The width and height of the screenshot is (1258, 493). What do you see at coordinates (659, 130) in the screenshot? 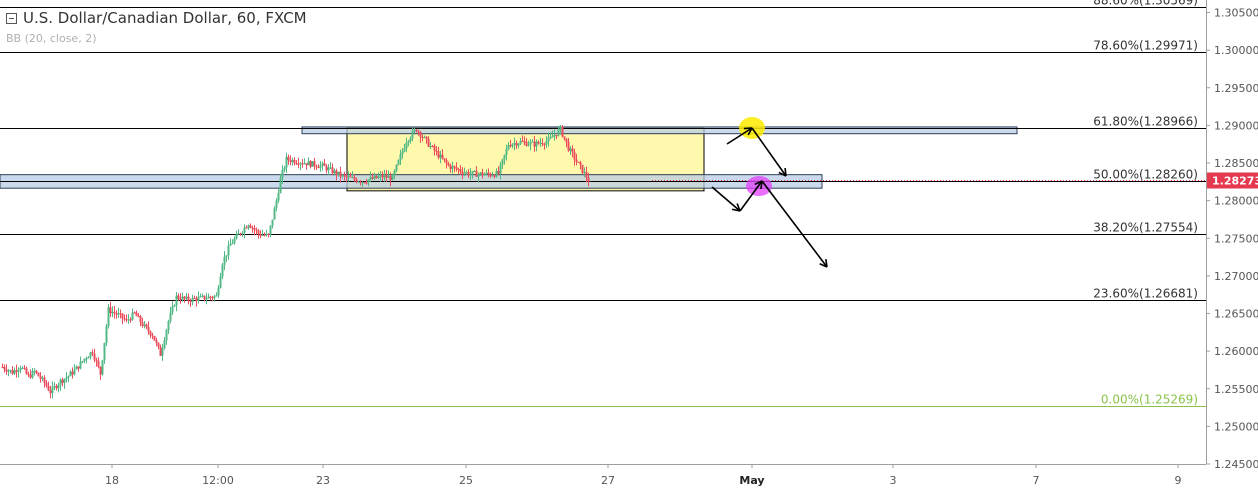
I see `resistance-band` at bounding box center [659, 130].